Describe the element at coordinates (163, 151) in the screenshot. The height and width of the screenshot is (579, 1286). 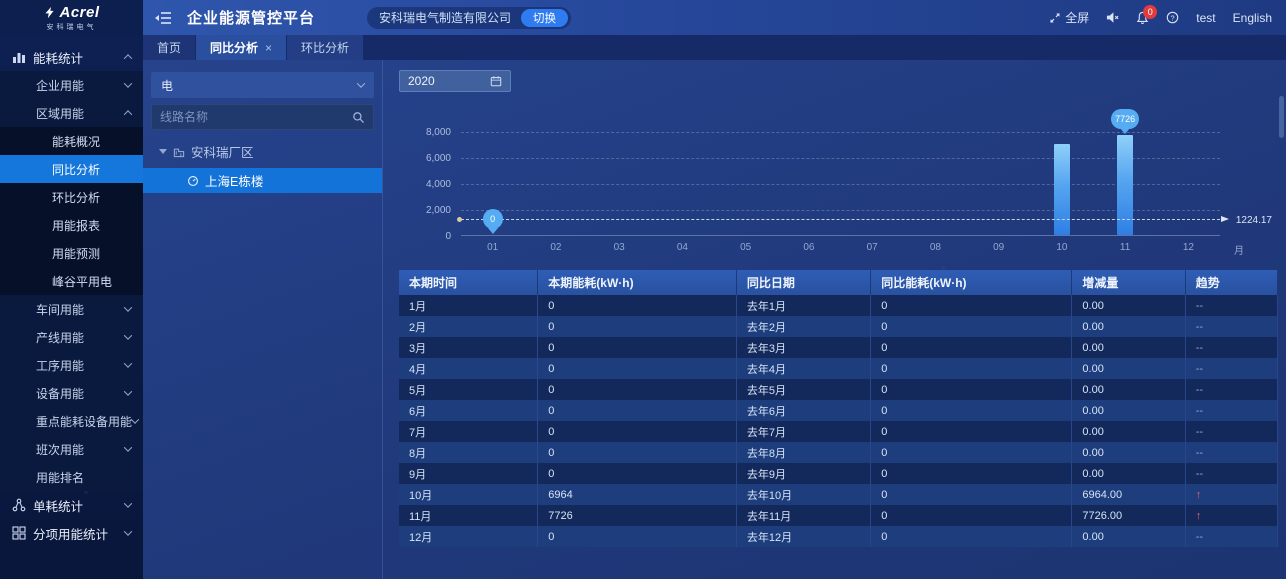
I see `tree-expander-icon` at that location.